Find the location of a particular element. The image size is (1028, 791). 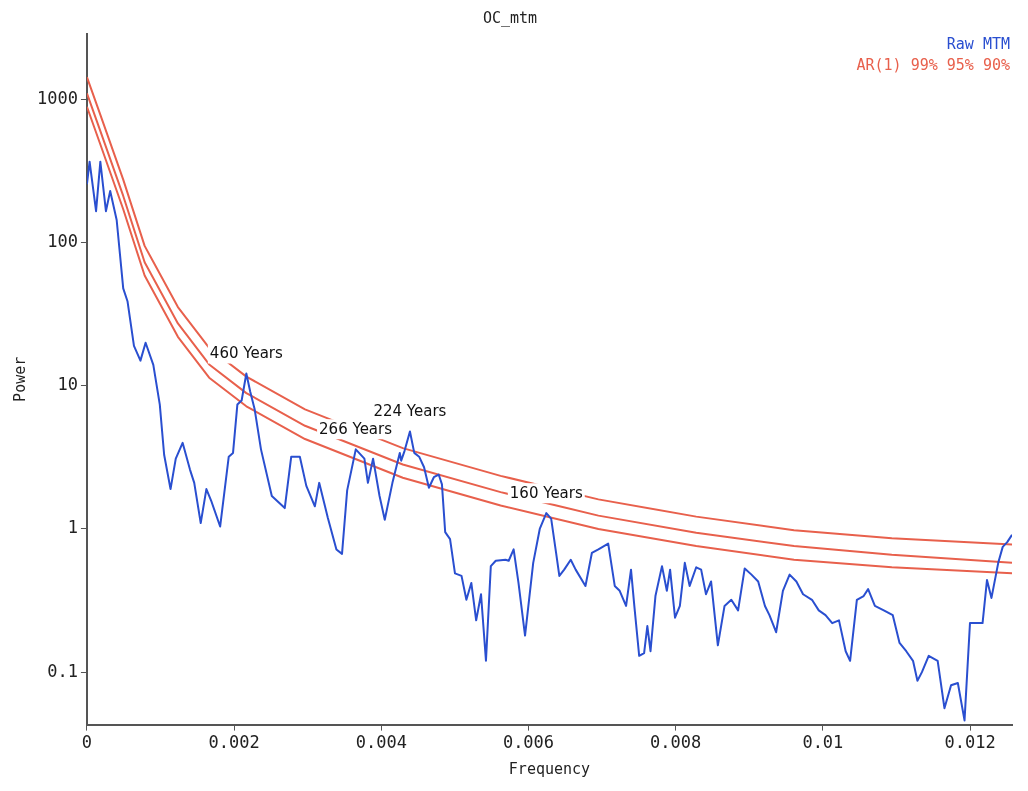

y-tick-label: 0.1 is located at coordinates (62, 670).